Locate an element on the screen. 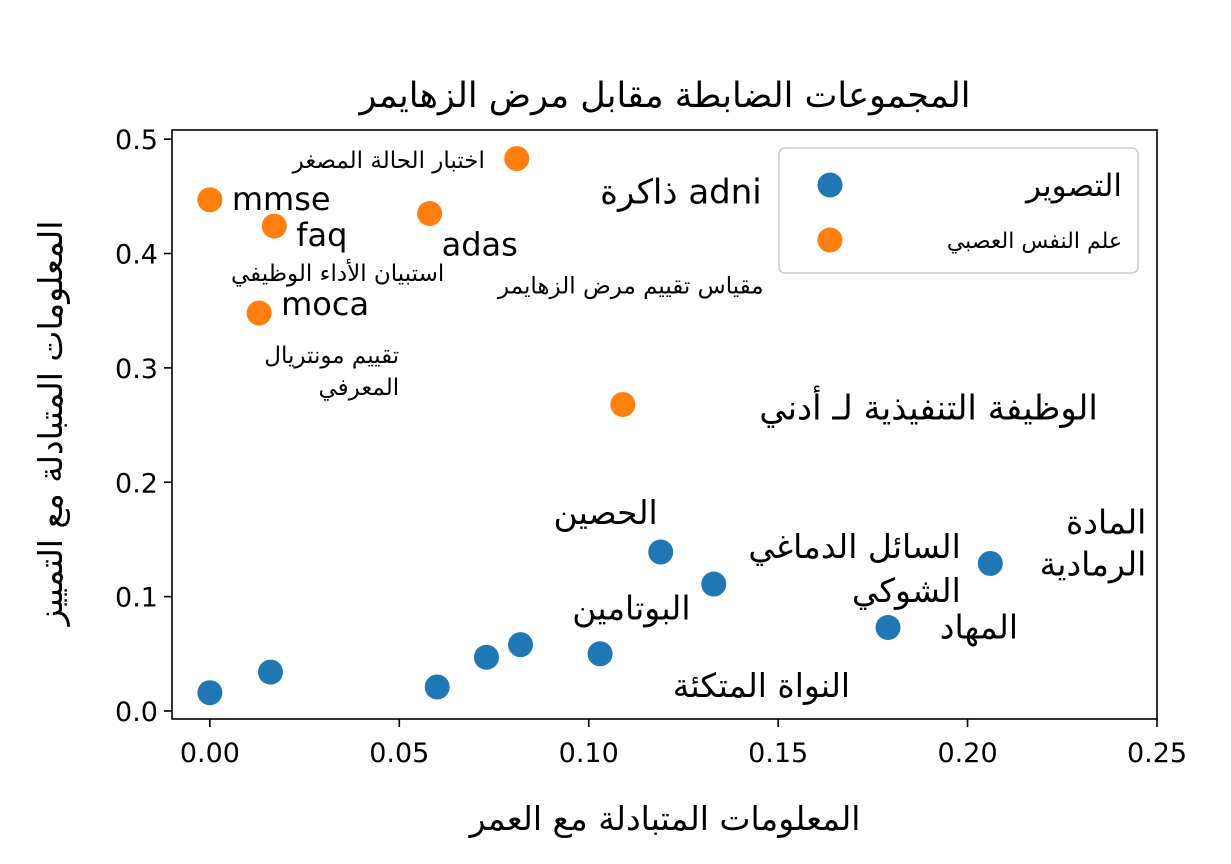 The height and width of the screenshot is (864, 1231). x-axis-label: المعلومات المتبادلة مع العمر is located at coordinates (664, 818).